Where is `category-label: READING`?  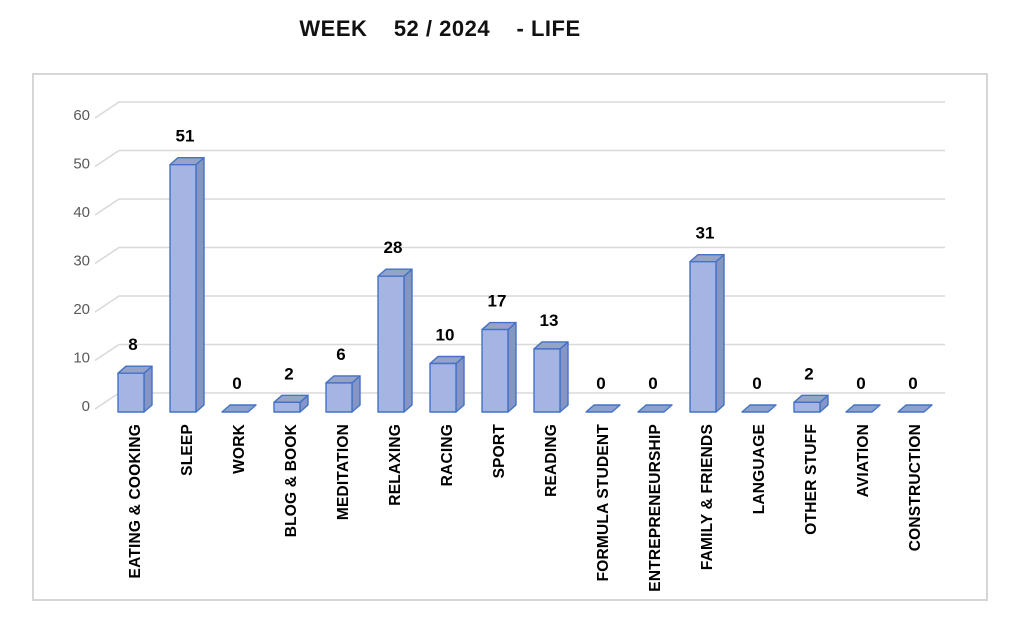
category-label: READING is located at coordinates (551, 460).